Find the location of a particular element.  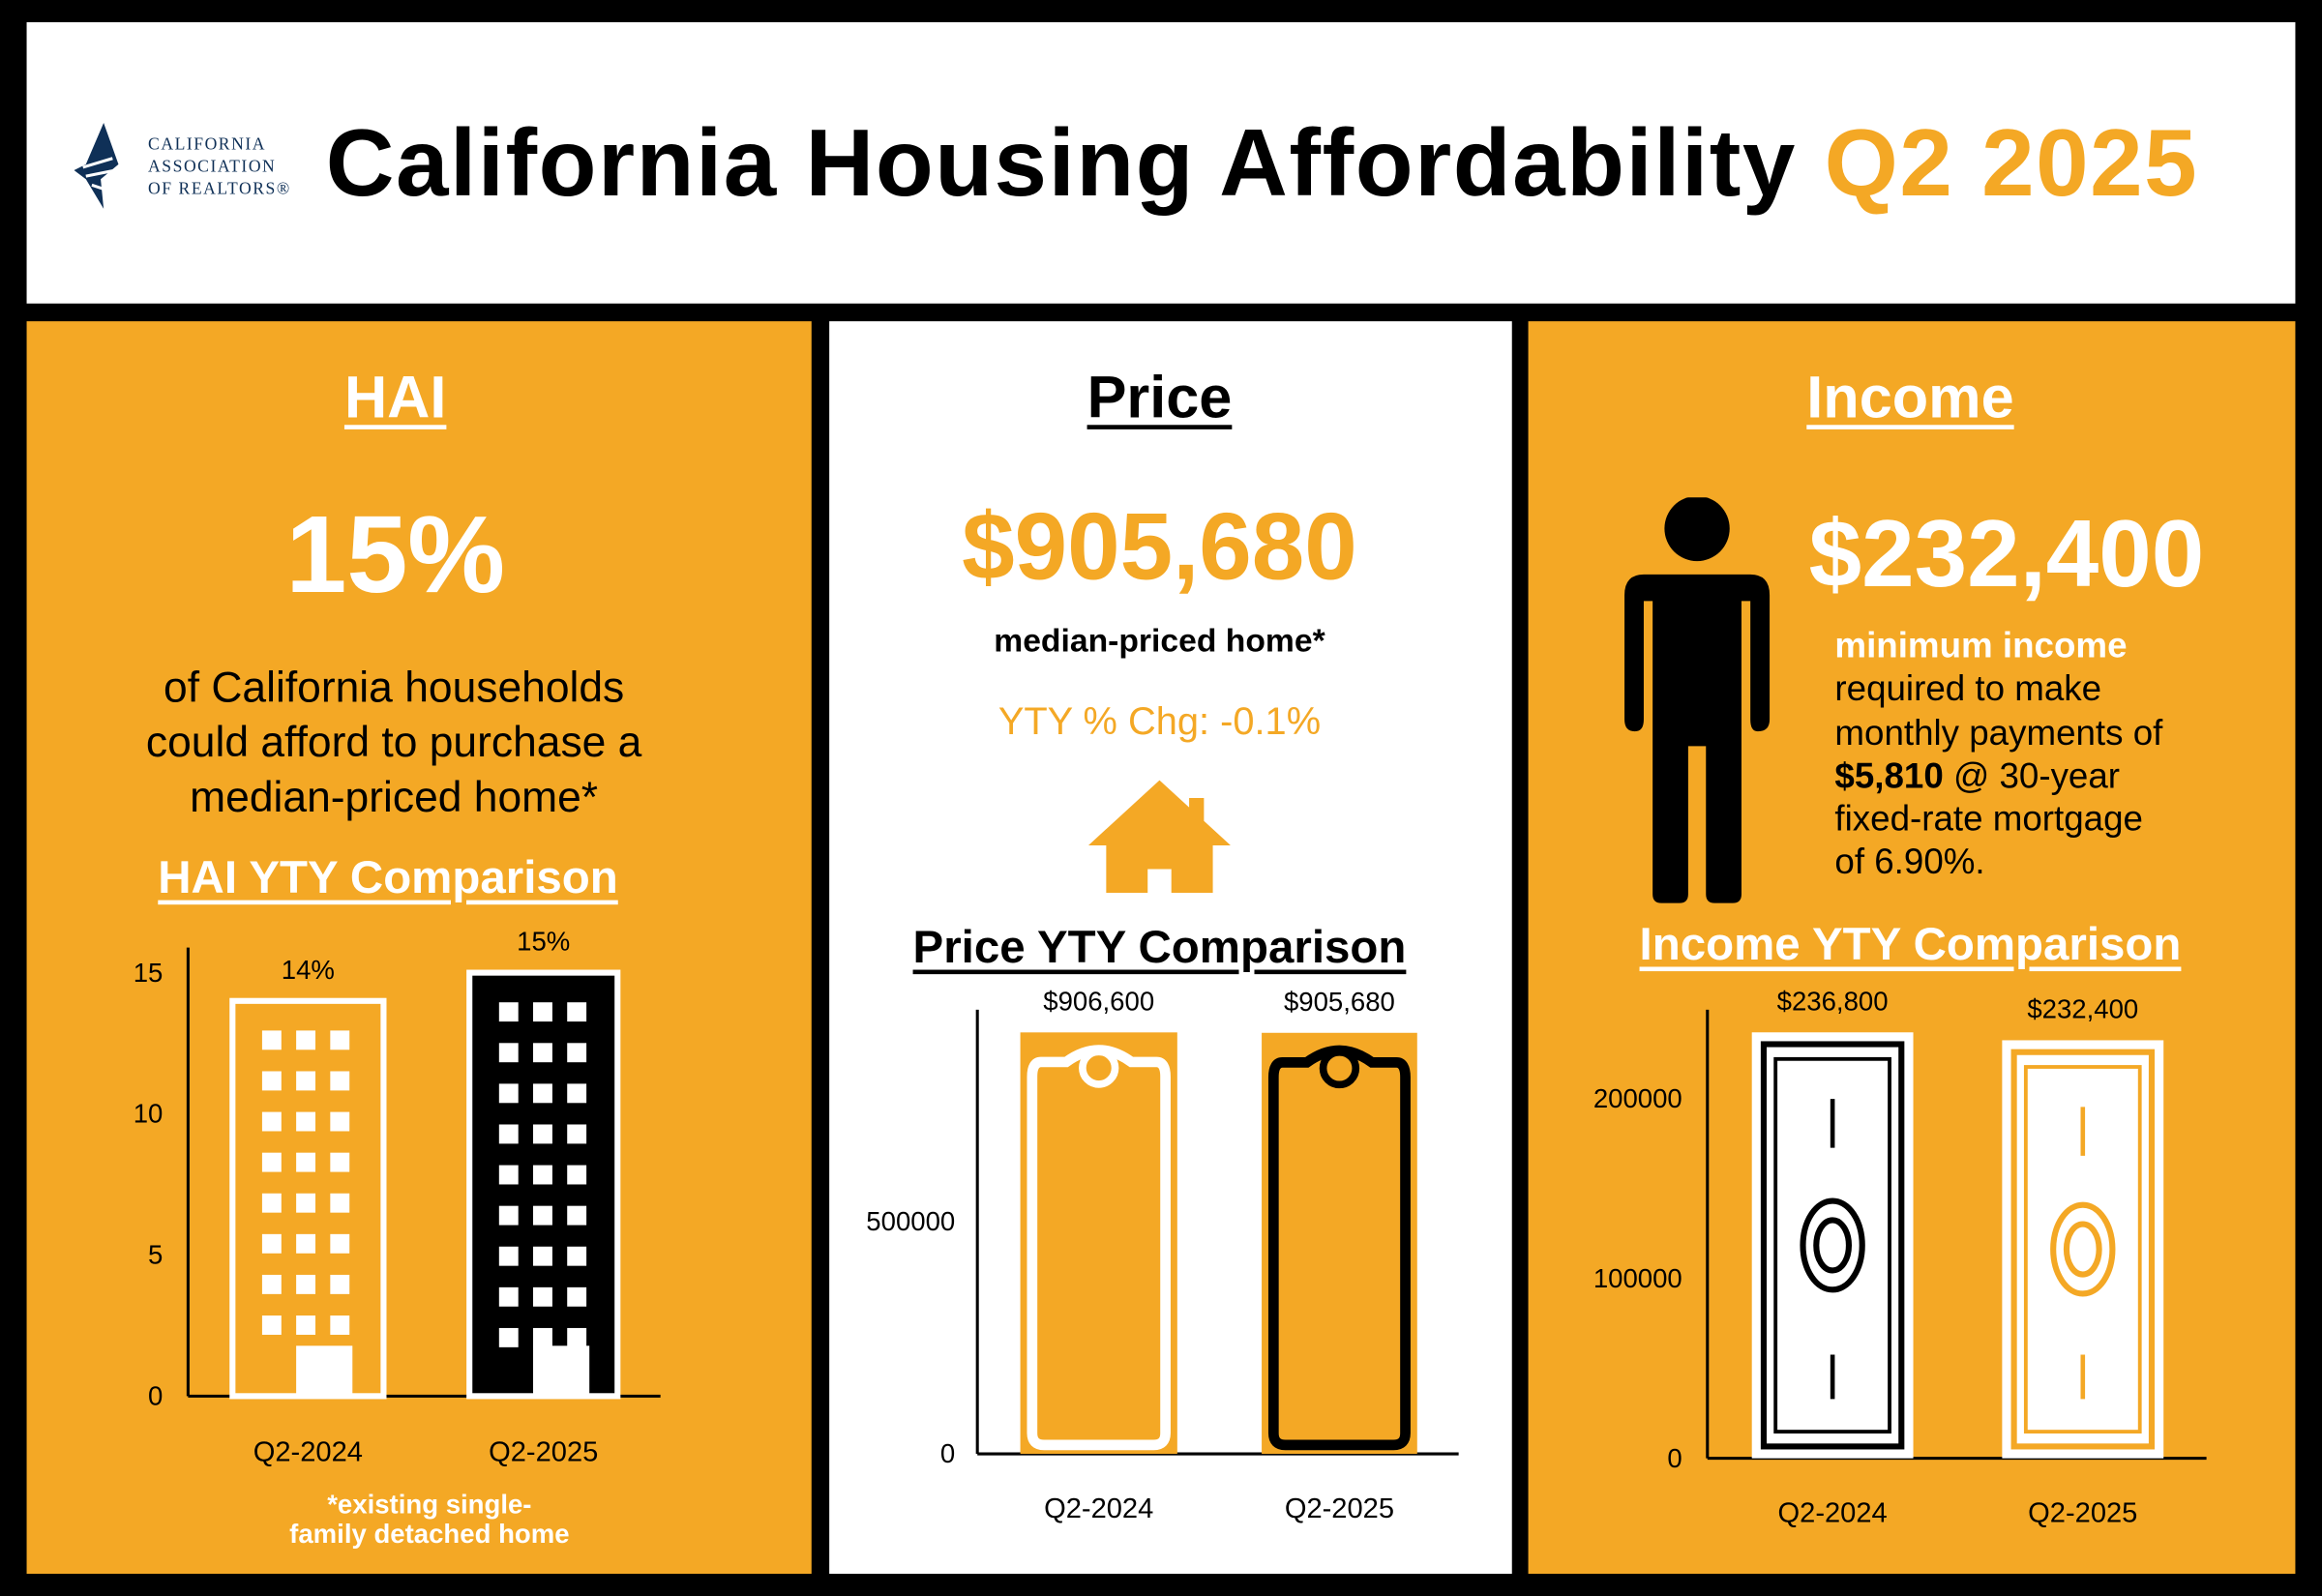

door is located at coordinates (324, 1371).